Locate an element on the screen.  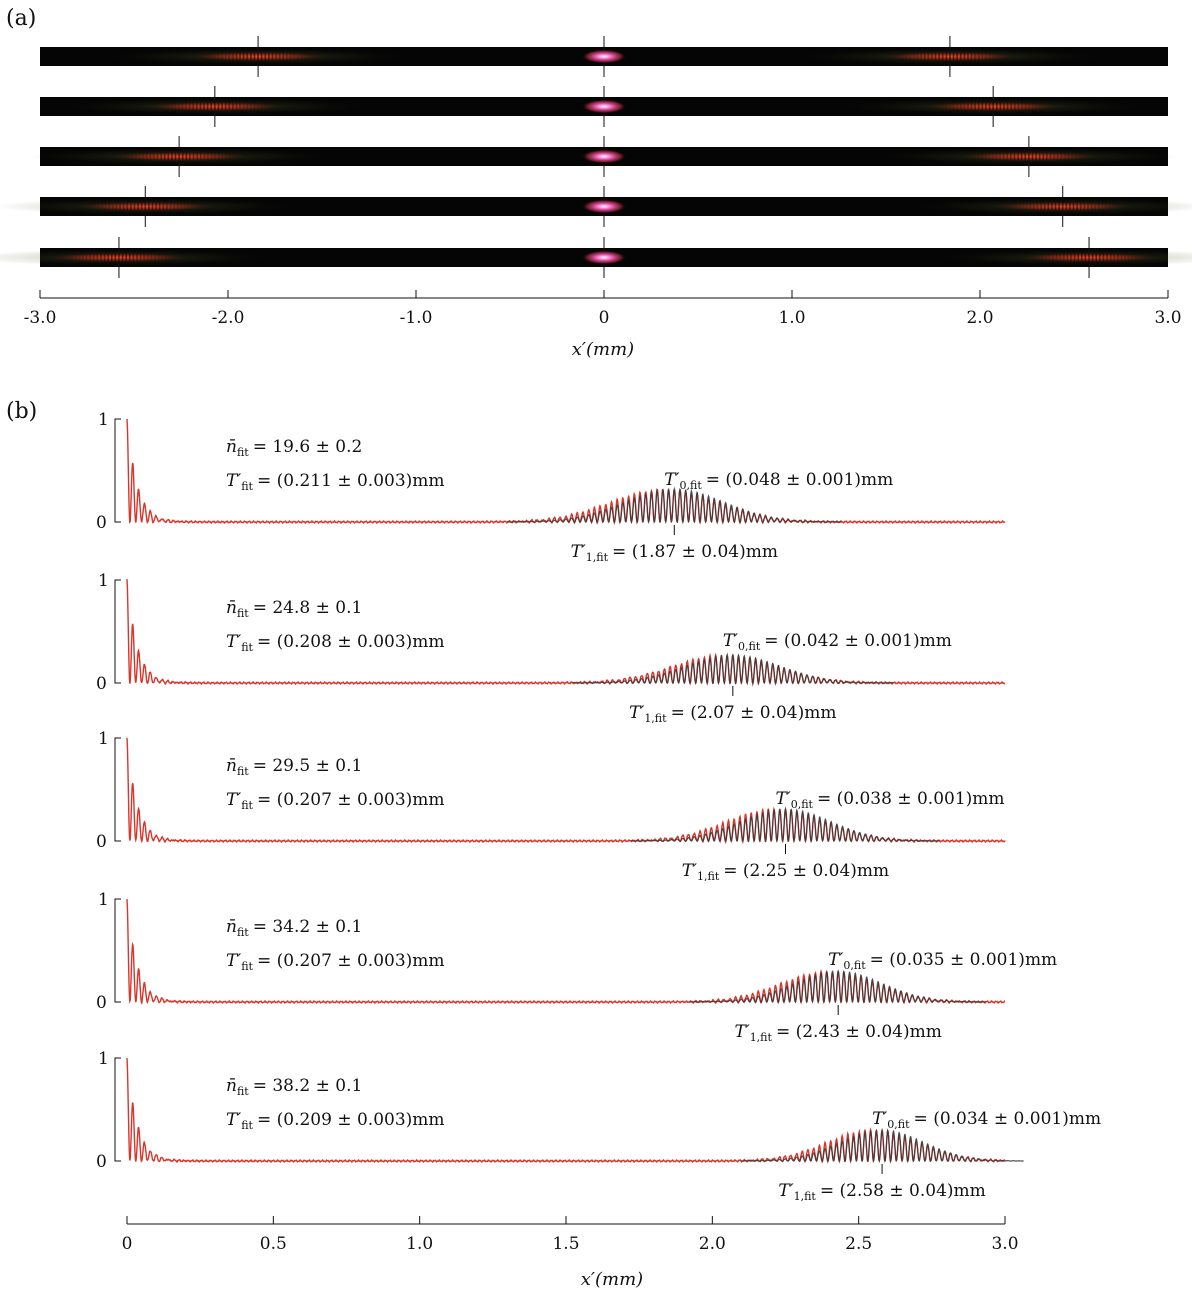
x-tick-label: 2.0 is located at coordinates (979, 318).